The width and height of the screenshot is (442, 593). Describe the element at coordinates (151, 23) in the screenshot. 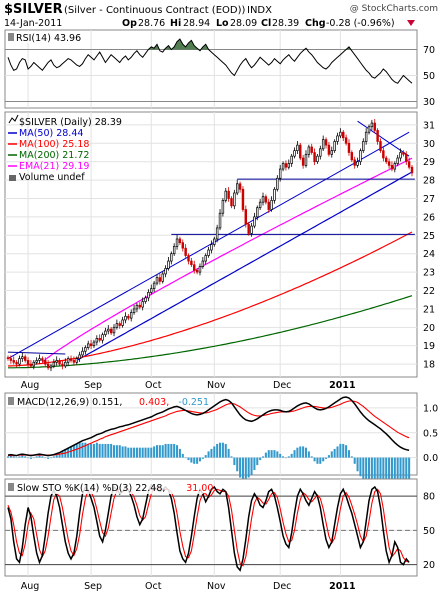

I see `open-value: 28.76` at that location.